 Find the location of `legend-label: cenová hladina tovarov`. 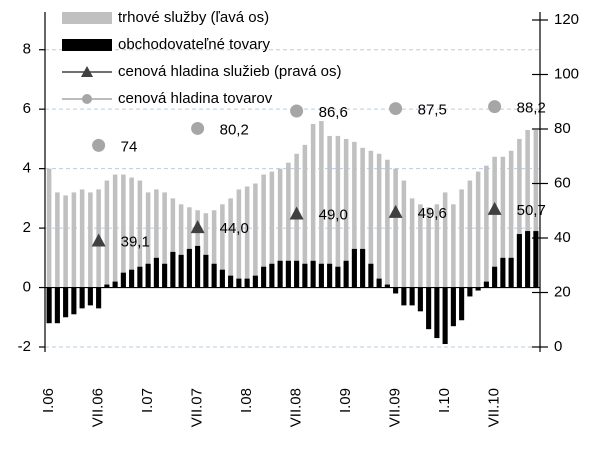

legend-label: cenová hladina tovarov is located at coordinates (195, 98).